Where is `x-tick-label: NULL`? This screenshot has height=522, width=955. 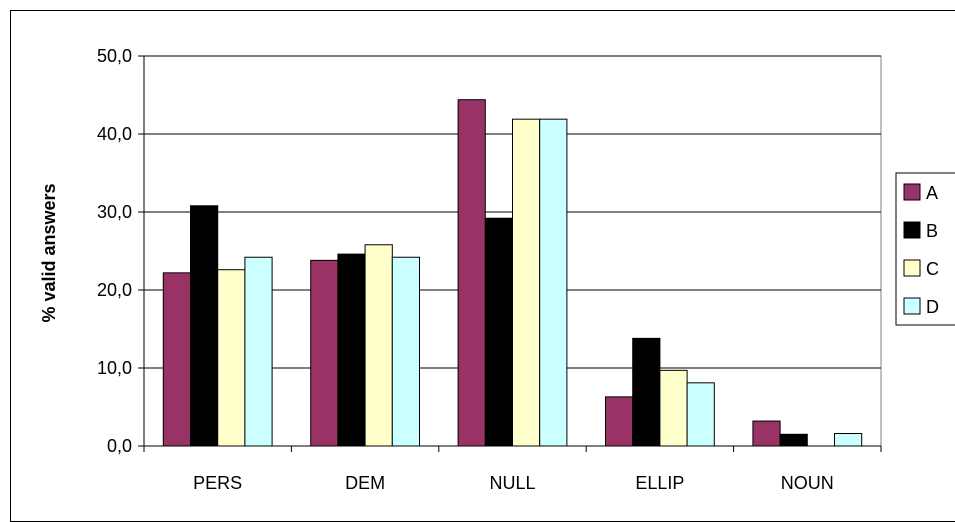 x-tick-label: NULL is located at coordinates (512, 483).